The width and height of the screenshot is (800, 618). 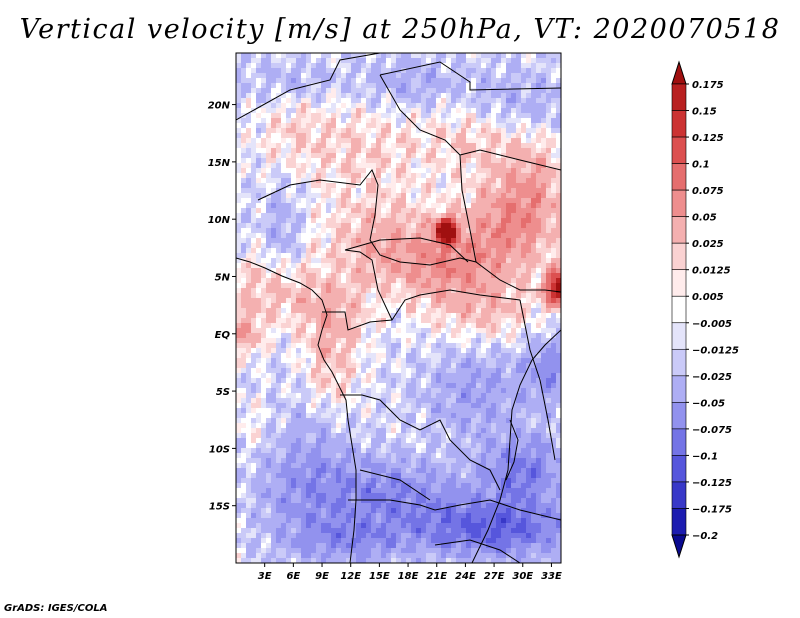 What do you see at coordinates (223, 392) in the screenshot?
I see `y-tick-label: 5S` at bounding box center [223, 392].